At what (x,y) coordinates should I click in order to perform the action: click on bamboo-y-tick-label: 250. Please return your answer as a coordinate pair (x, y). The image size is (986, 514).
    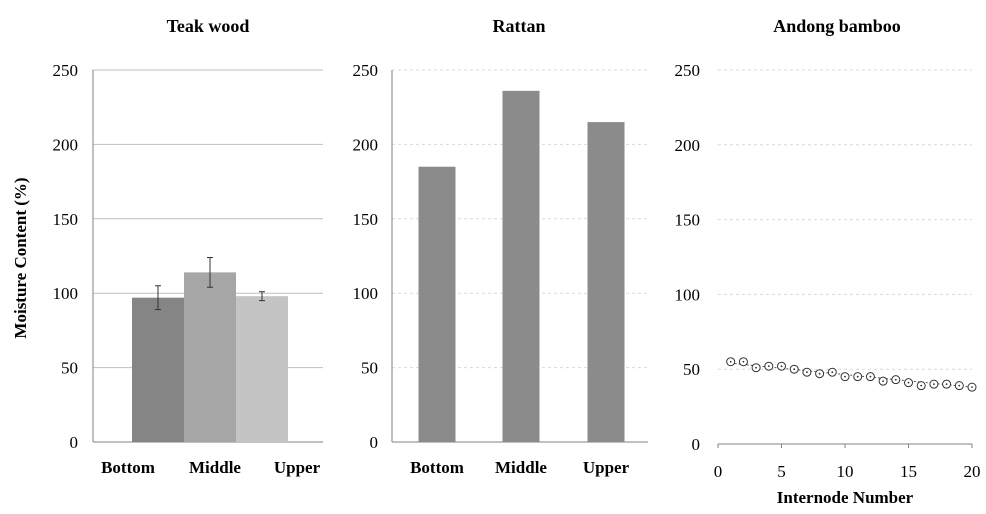
    Looking at the image, I should click on (688, 70).